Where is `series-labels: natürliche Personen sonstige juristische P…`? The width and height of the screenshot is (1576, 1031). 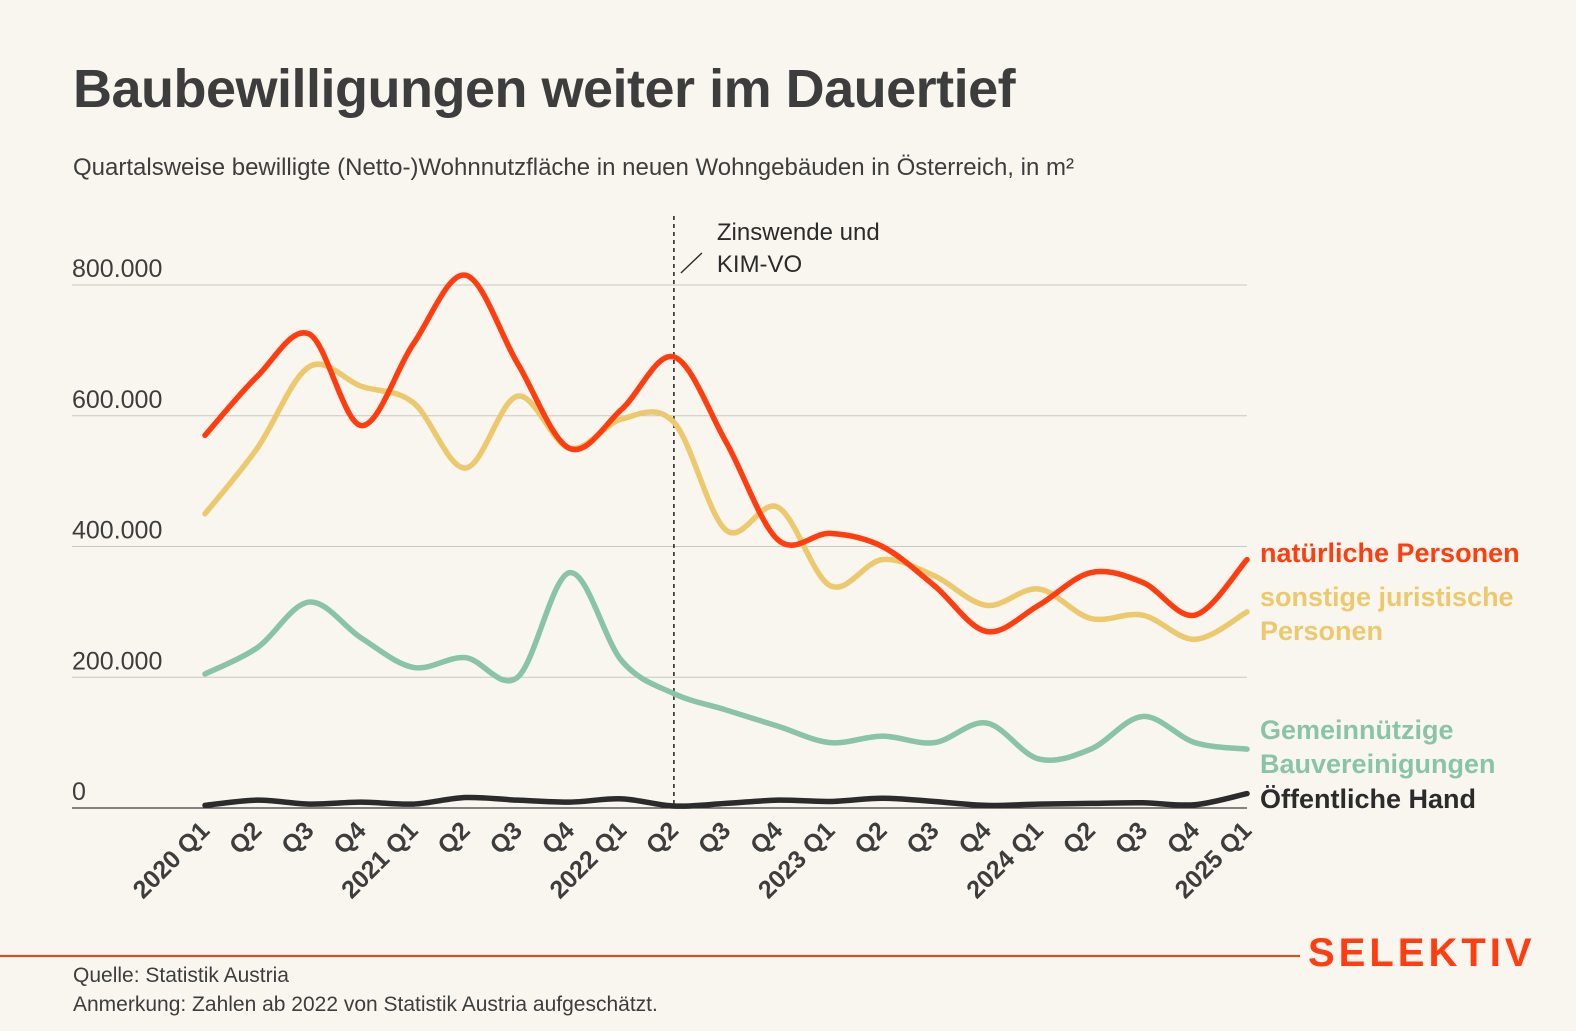 series-labels: natürliche Personen sonstige juristische P… is located at coordinates (1390, 676).